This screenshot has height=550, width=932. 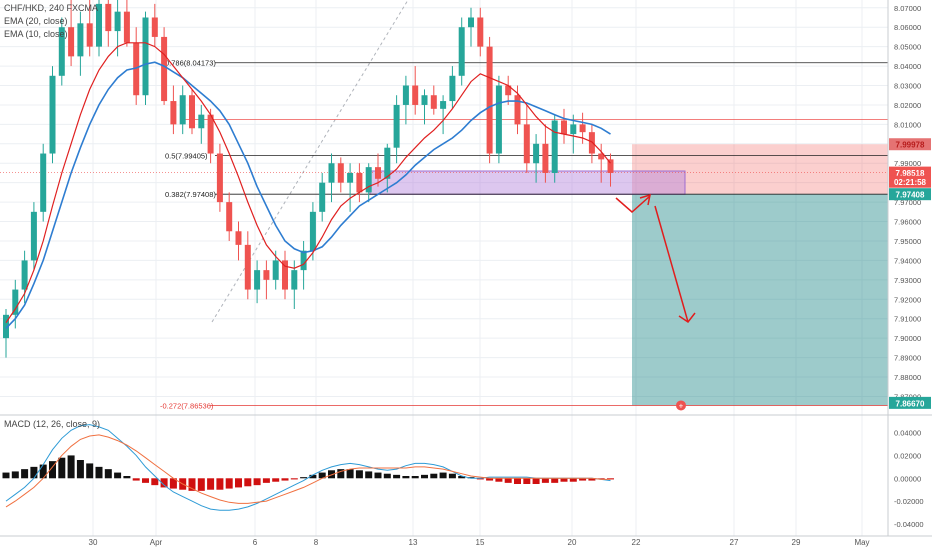 I want to click on ema20-legend: EMA (20, close), so click(x=36, y=21).